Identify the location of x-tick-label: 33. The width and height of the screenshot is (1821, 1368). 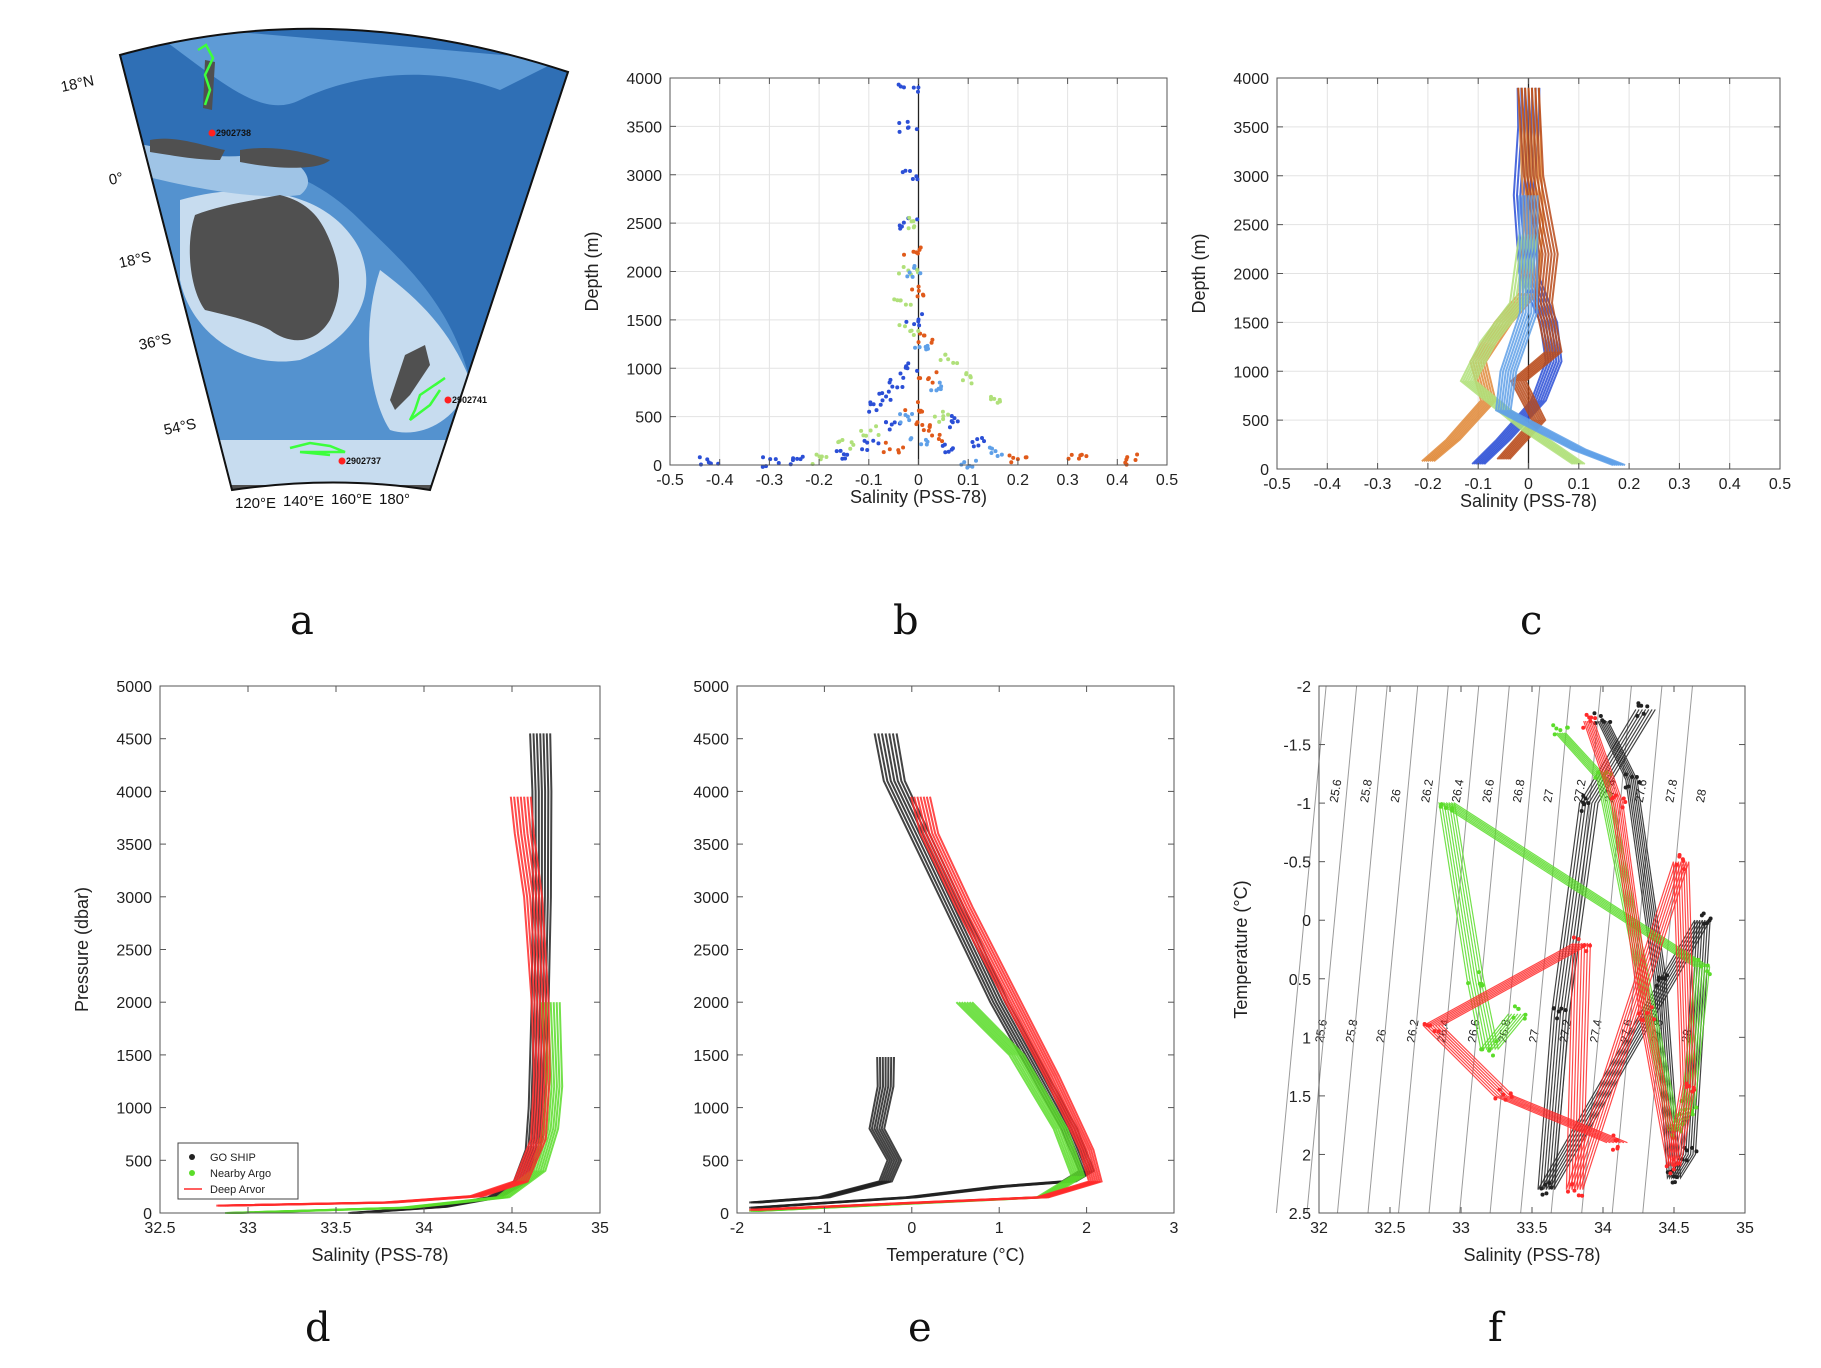
(1461, 1228).